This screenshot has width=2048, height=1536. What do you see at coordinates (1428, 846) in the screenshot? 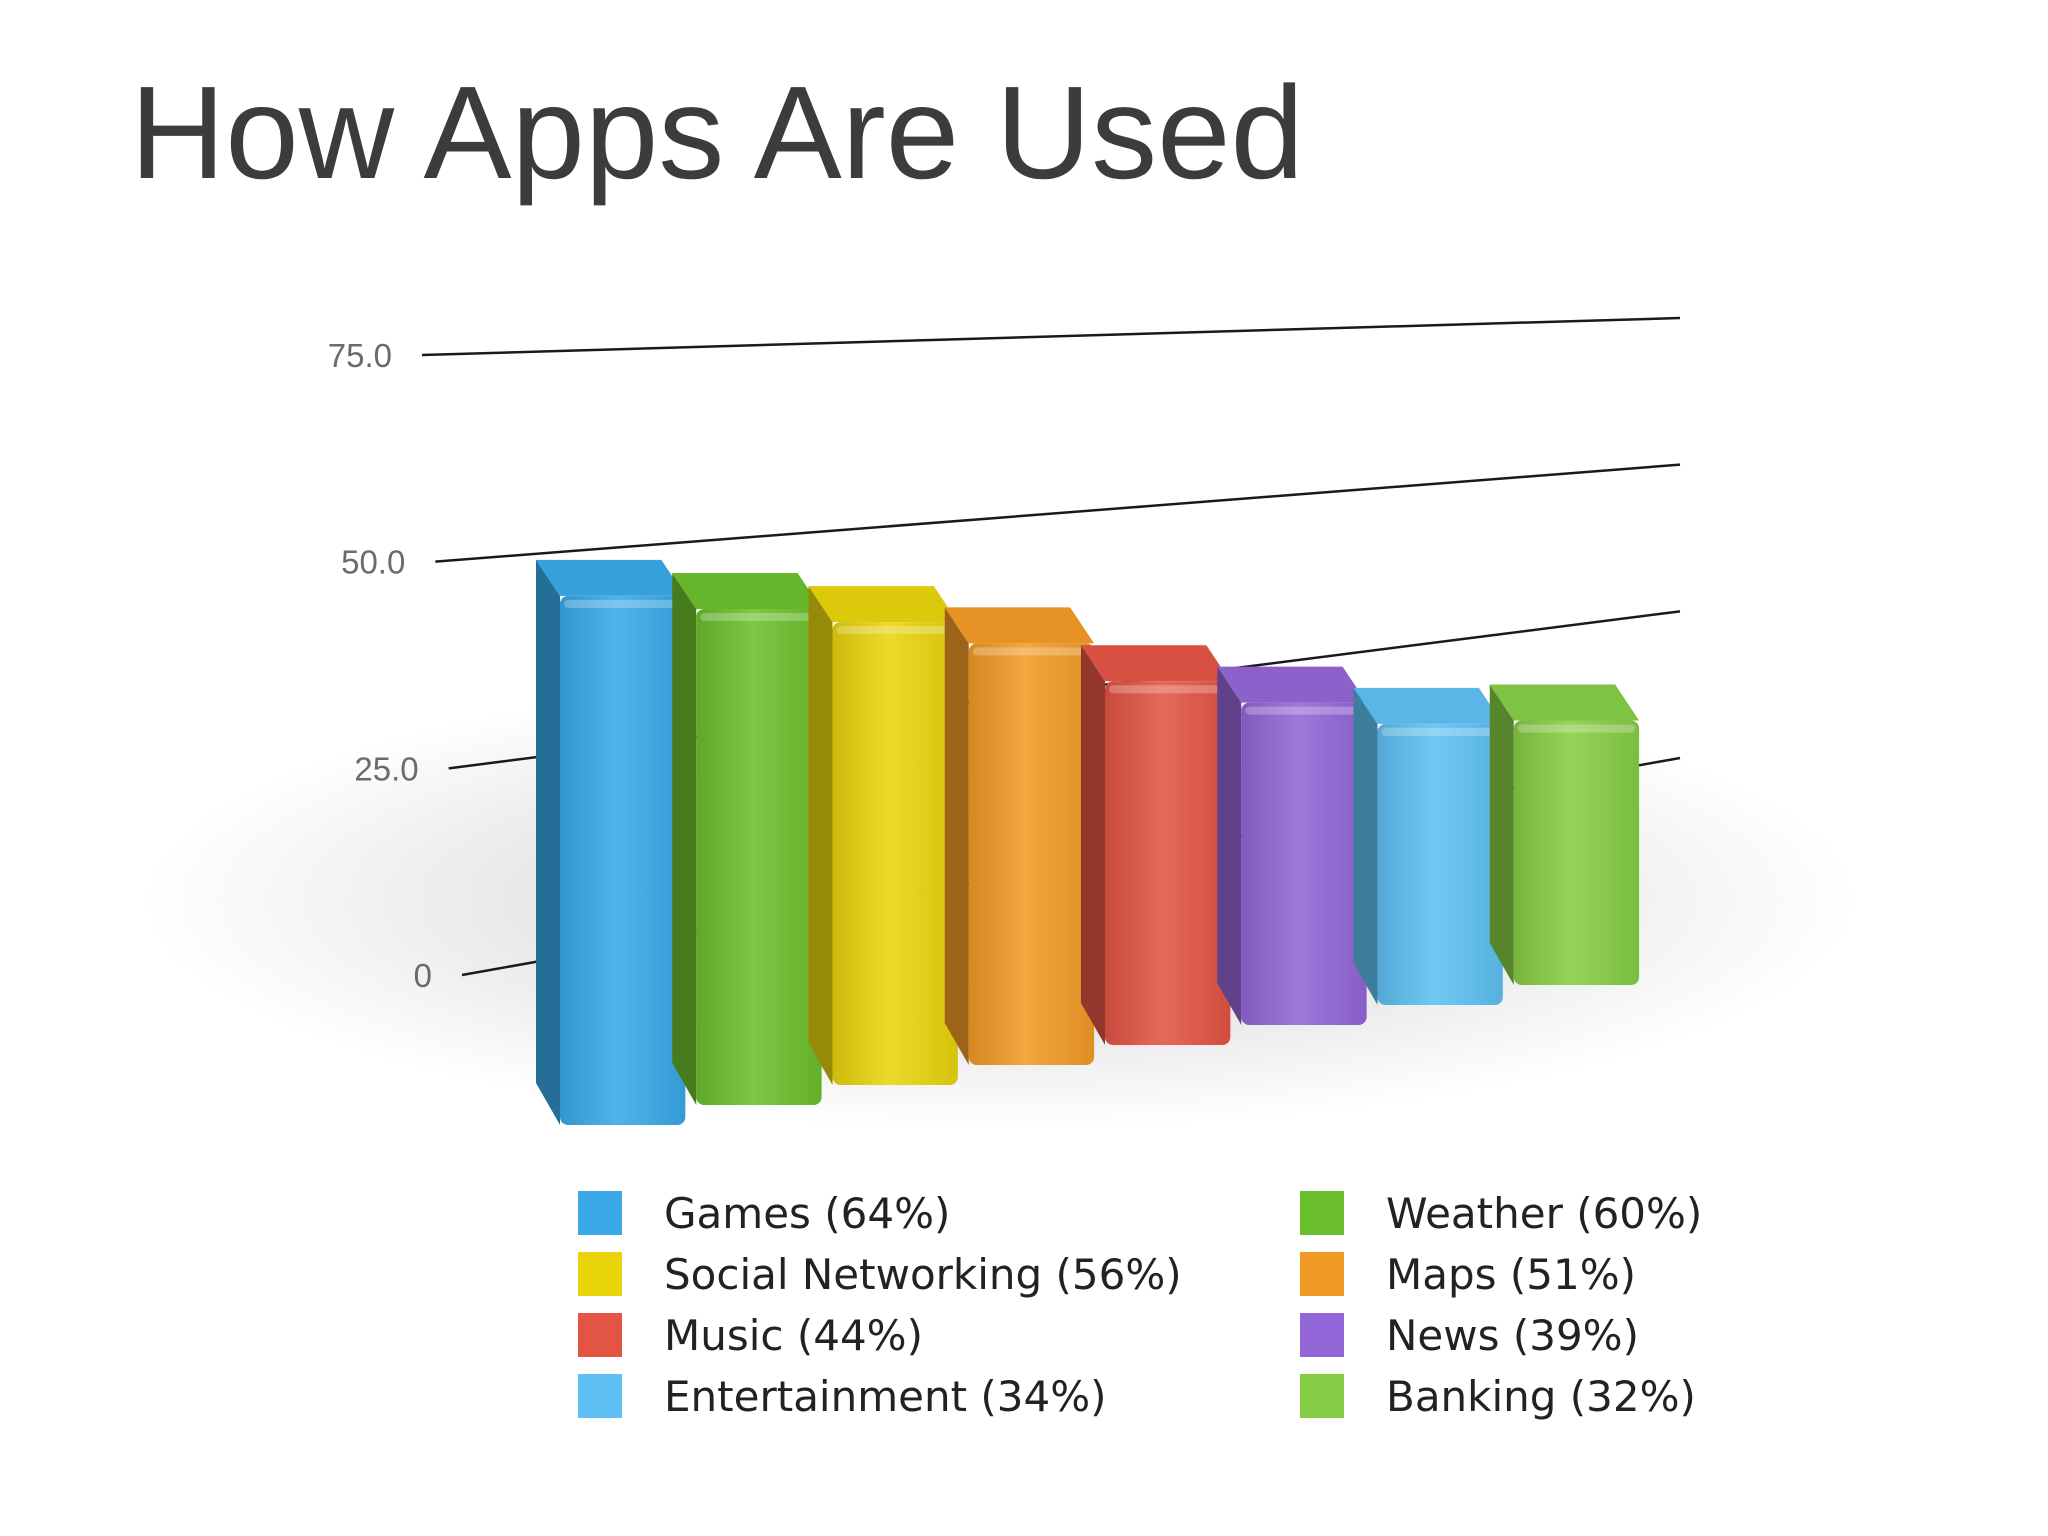
I see `bar-entertainment` at bounding box center [1428, 846].